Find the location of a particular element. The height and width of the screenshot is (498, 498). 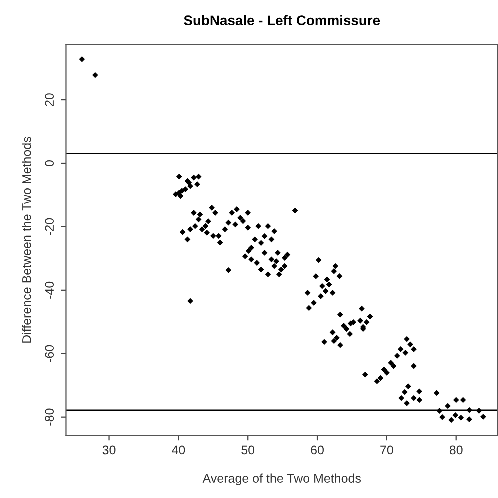

x-tick-label: 60 is located at coordinates (317, 450).